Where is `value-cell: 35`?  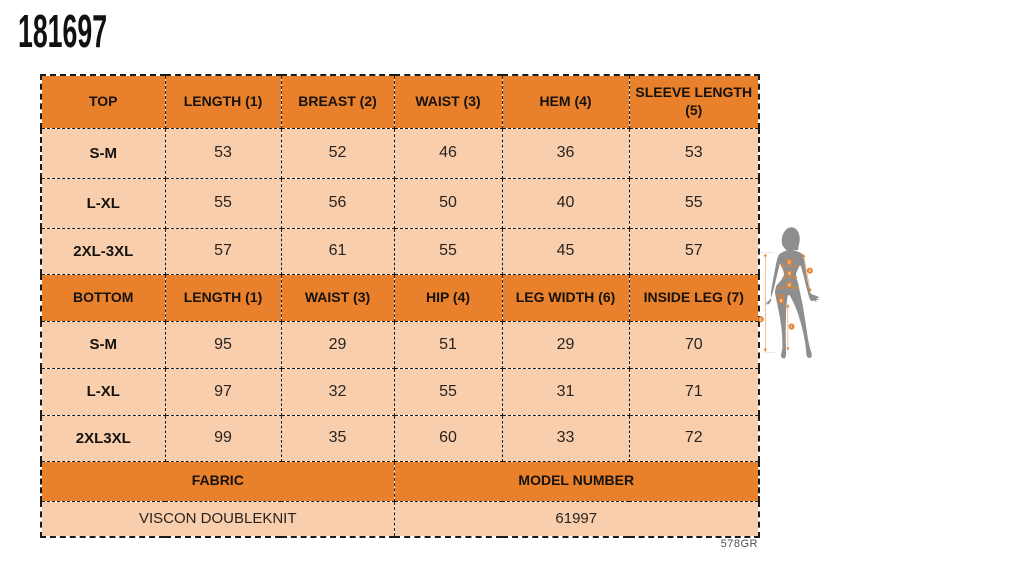 value-cell: 35 is located at coordinates (337, 438).